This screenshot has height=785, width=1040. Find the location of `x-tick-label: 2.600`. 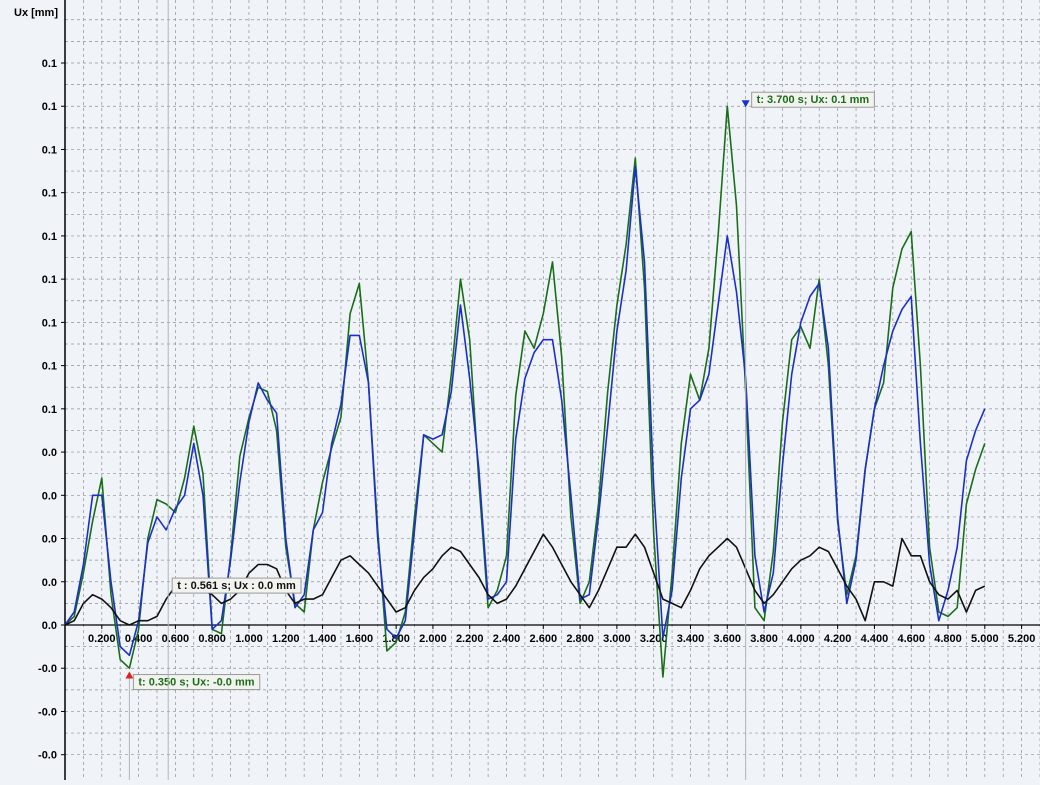

x-tick-label: 2.600 is located at coordinates (544, 639).